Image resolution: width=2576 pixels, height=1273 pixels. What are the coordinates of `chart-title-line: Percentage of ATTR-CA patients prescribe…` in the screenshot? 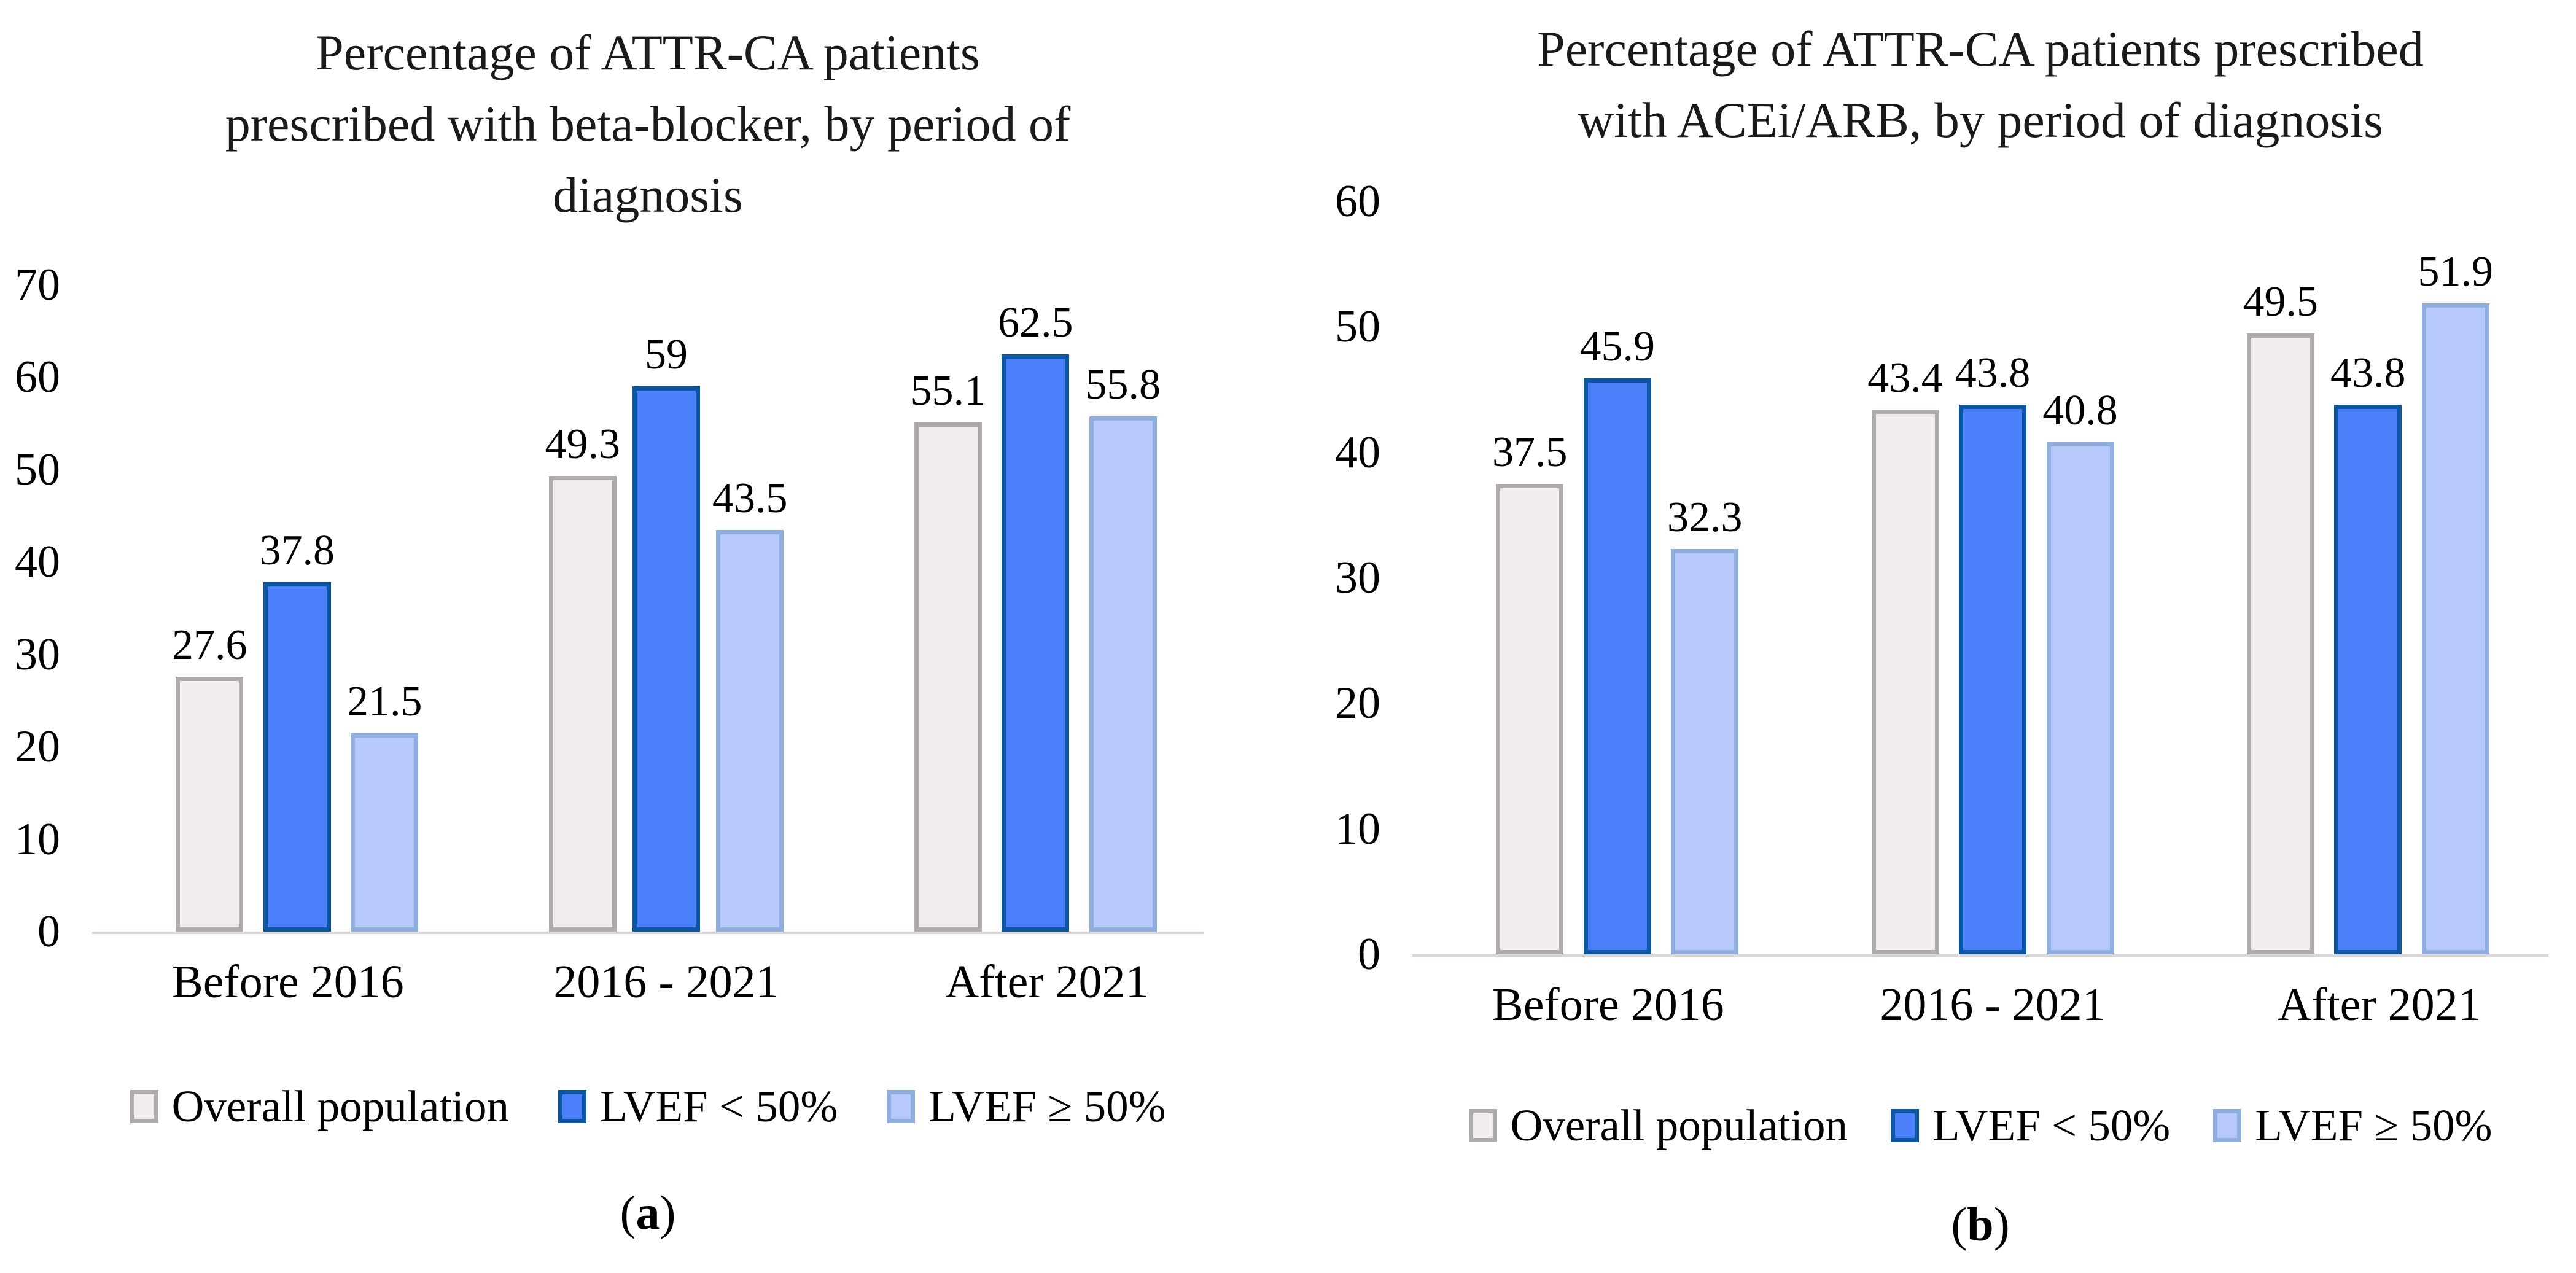 It's located at (1980, 49).